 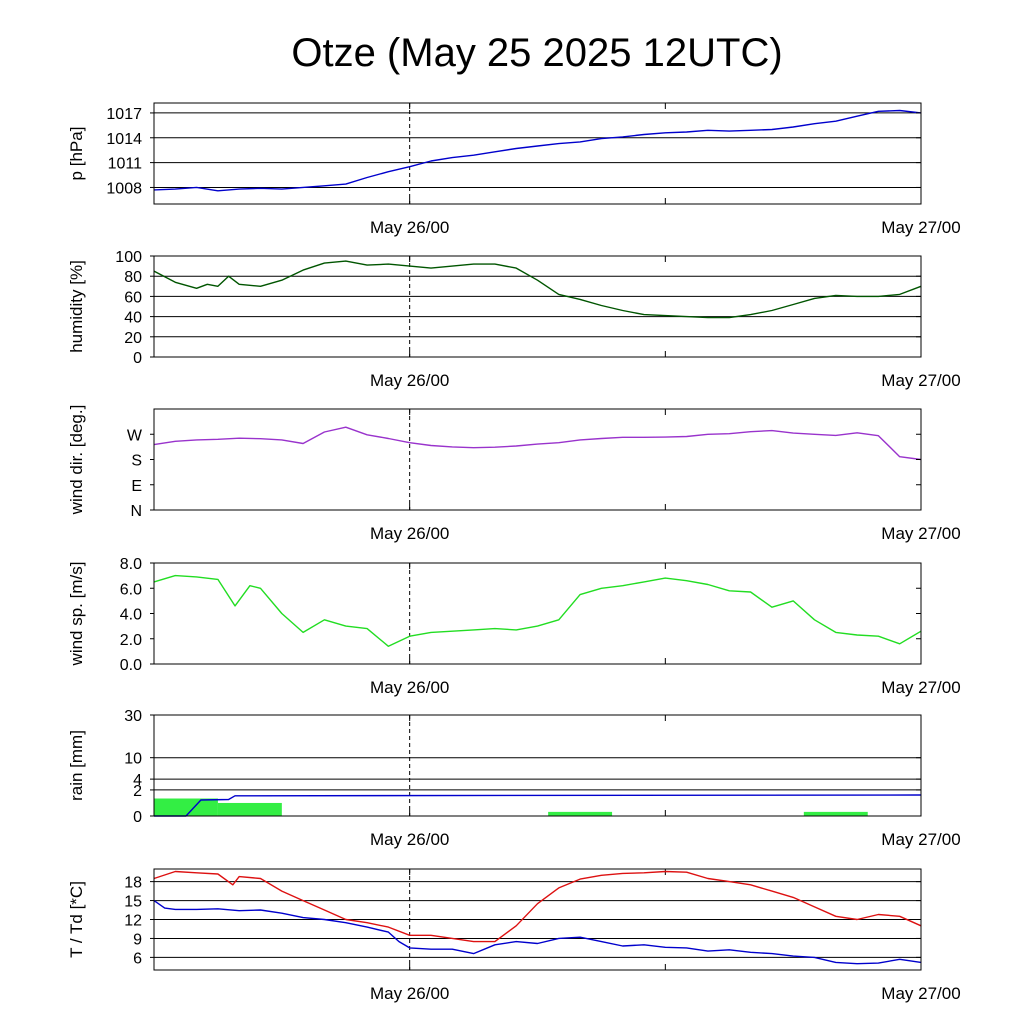 I want to click on y-axis-label: wind sp. [m/s], so click(x=76, y=614).